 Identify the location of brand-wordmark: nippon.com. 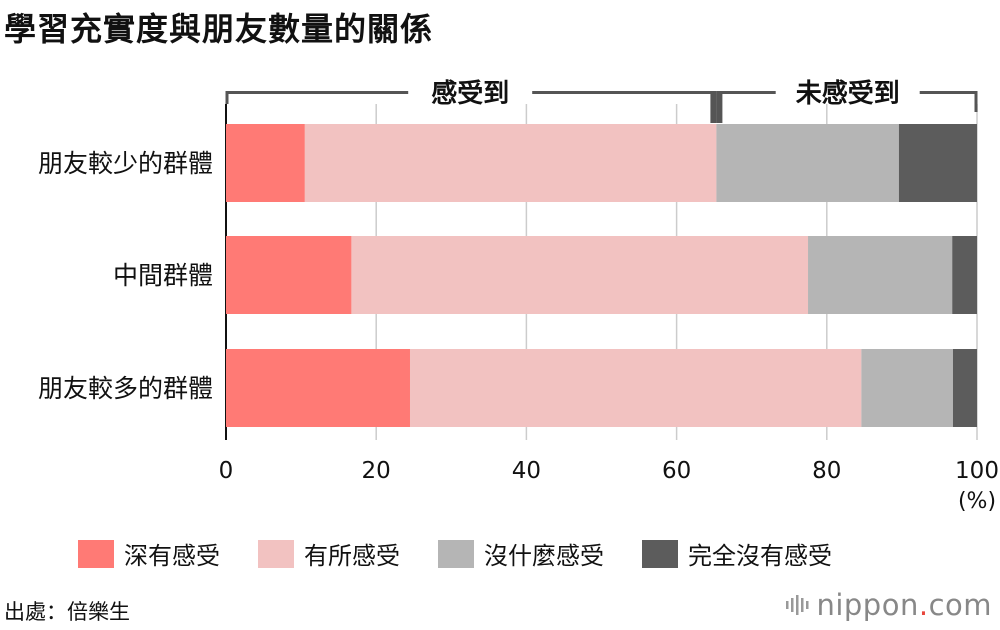
(904, 605).